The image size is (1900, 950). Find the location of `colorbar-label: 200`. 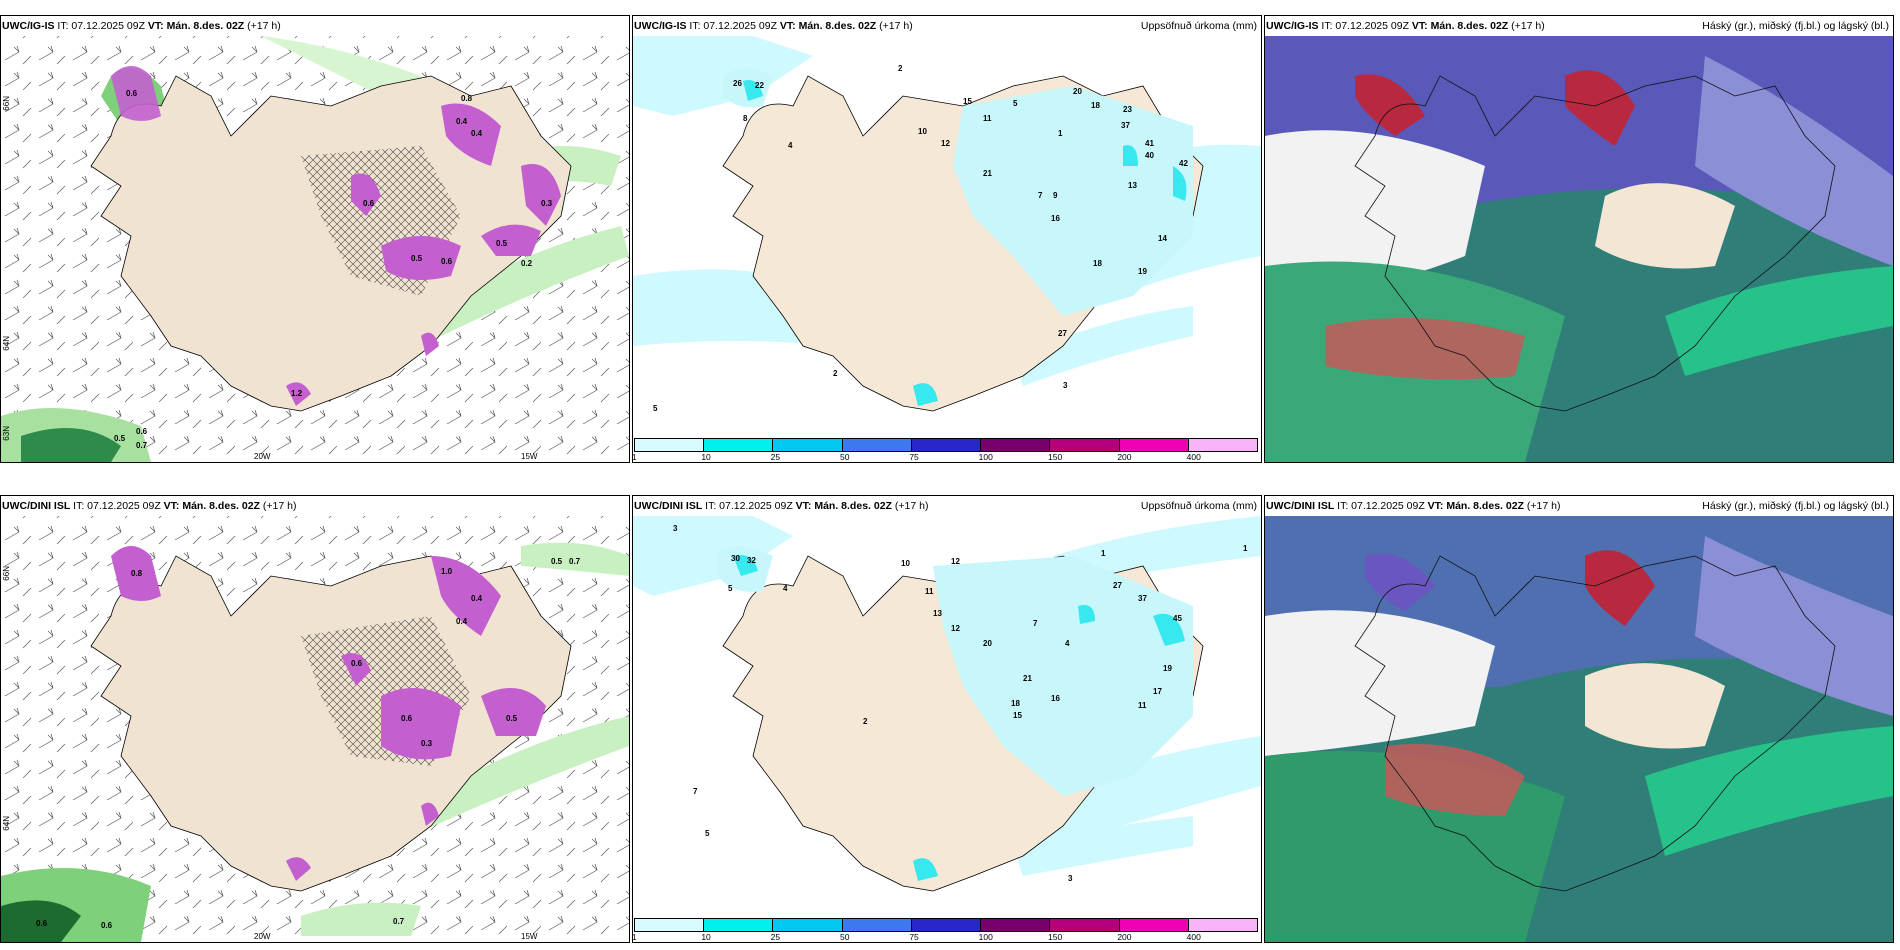

colorbar-label: 200 is located at coordinates (1124, 457).